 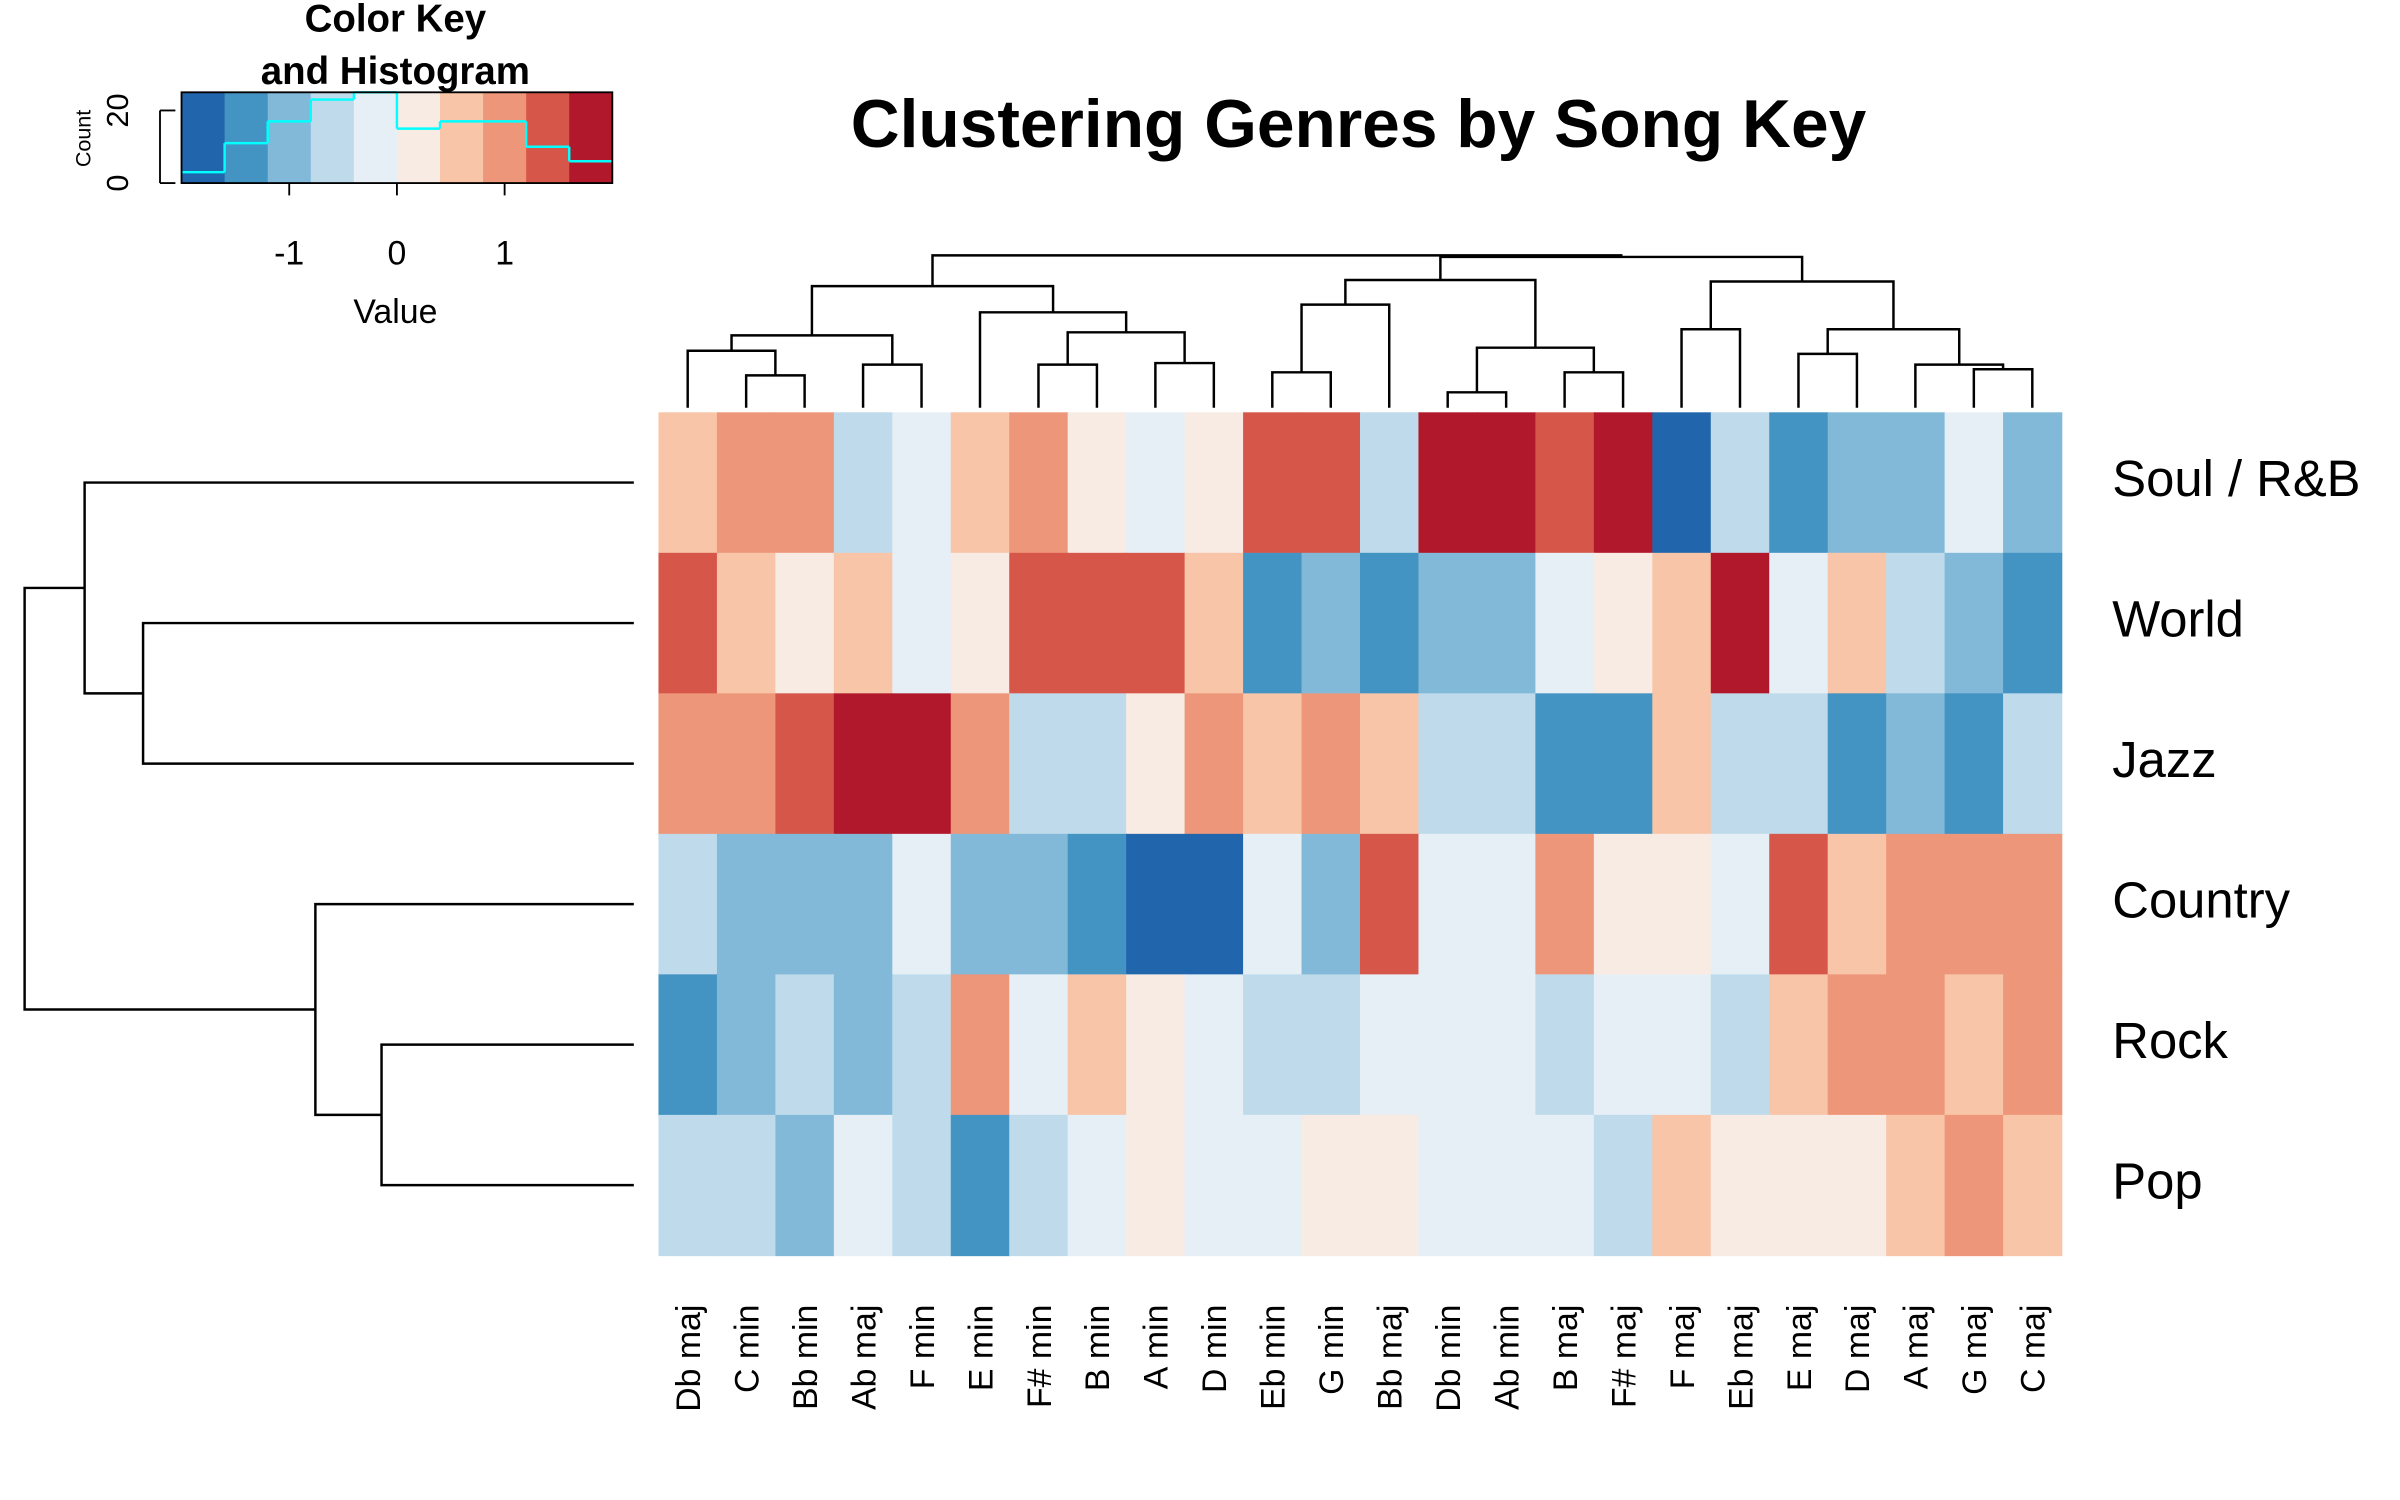 I want to click on column-label: C maj, so click(x=2034, y=1349).